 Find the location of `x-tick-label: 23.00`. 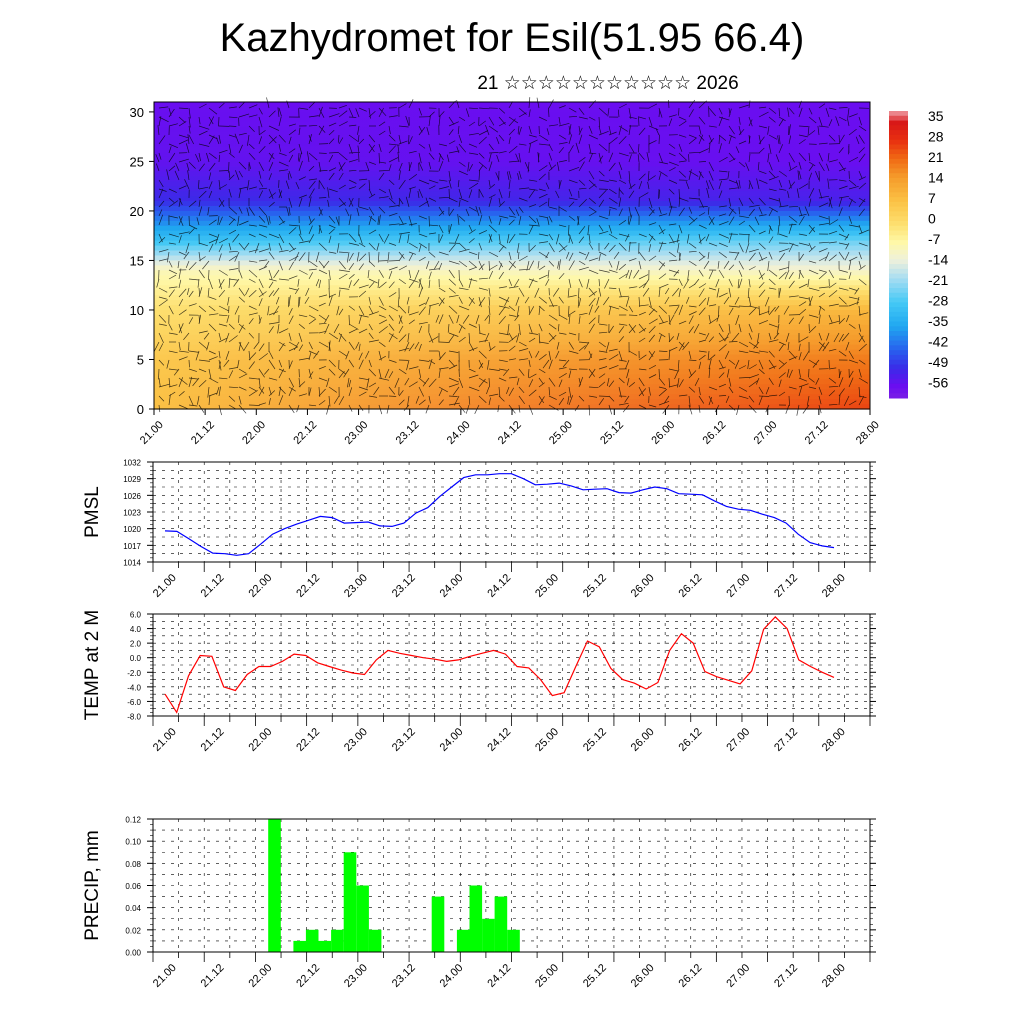

x-tick-label: 23.00 is located at coordinates (356, 740).